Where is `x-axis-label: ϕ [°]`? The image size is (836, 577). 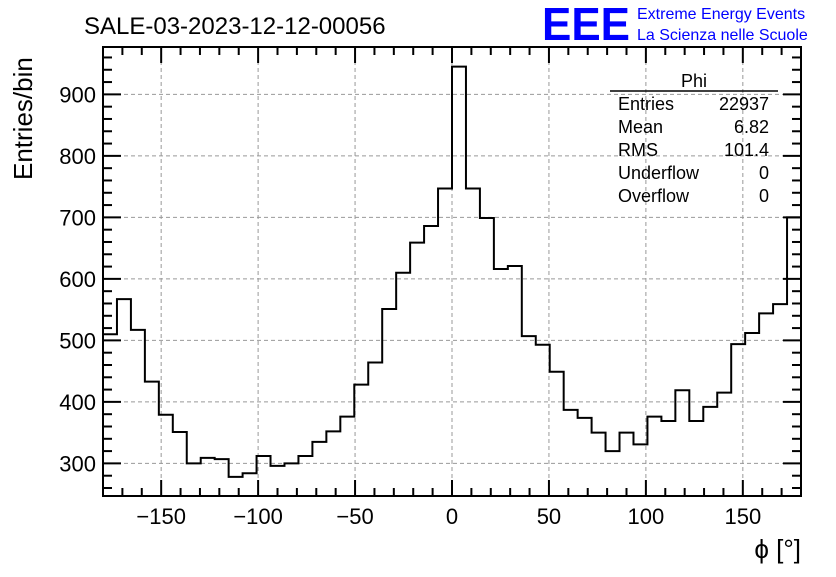
x-axis-label: ϕ [°] is located at coordinates (777, 549).